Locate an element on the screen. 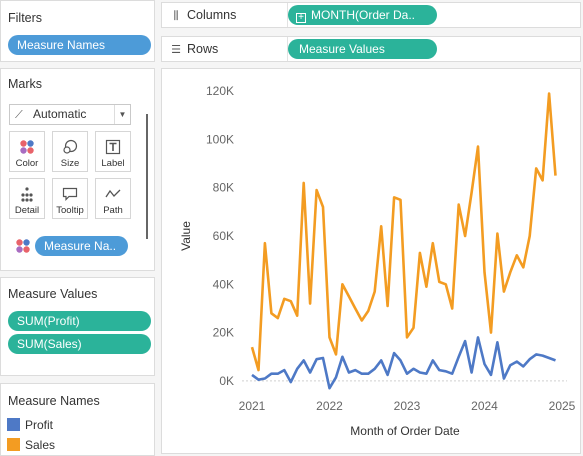 Image resolution: width=583 pixels, height=456 pixels. columns-icon: ⫼ is located at coordinates (176, 15).